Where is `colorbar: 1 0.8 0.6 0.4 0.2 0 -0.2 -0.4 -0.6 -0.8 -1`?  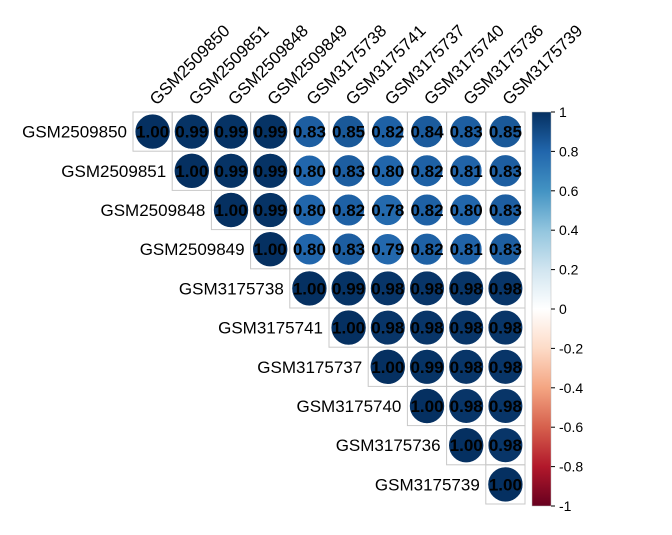 colorbar: 1 0.8 0.6 0.4 0.2 0 -0.2 -0.4 -0.6 -0.8 -1 is located at coordinates (557, 309).